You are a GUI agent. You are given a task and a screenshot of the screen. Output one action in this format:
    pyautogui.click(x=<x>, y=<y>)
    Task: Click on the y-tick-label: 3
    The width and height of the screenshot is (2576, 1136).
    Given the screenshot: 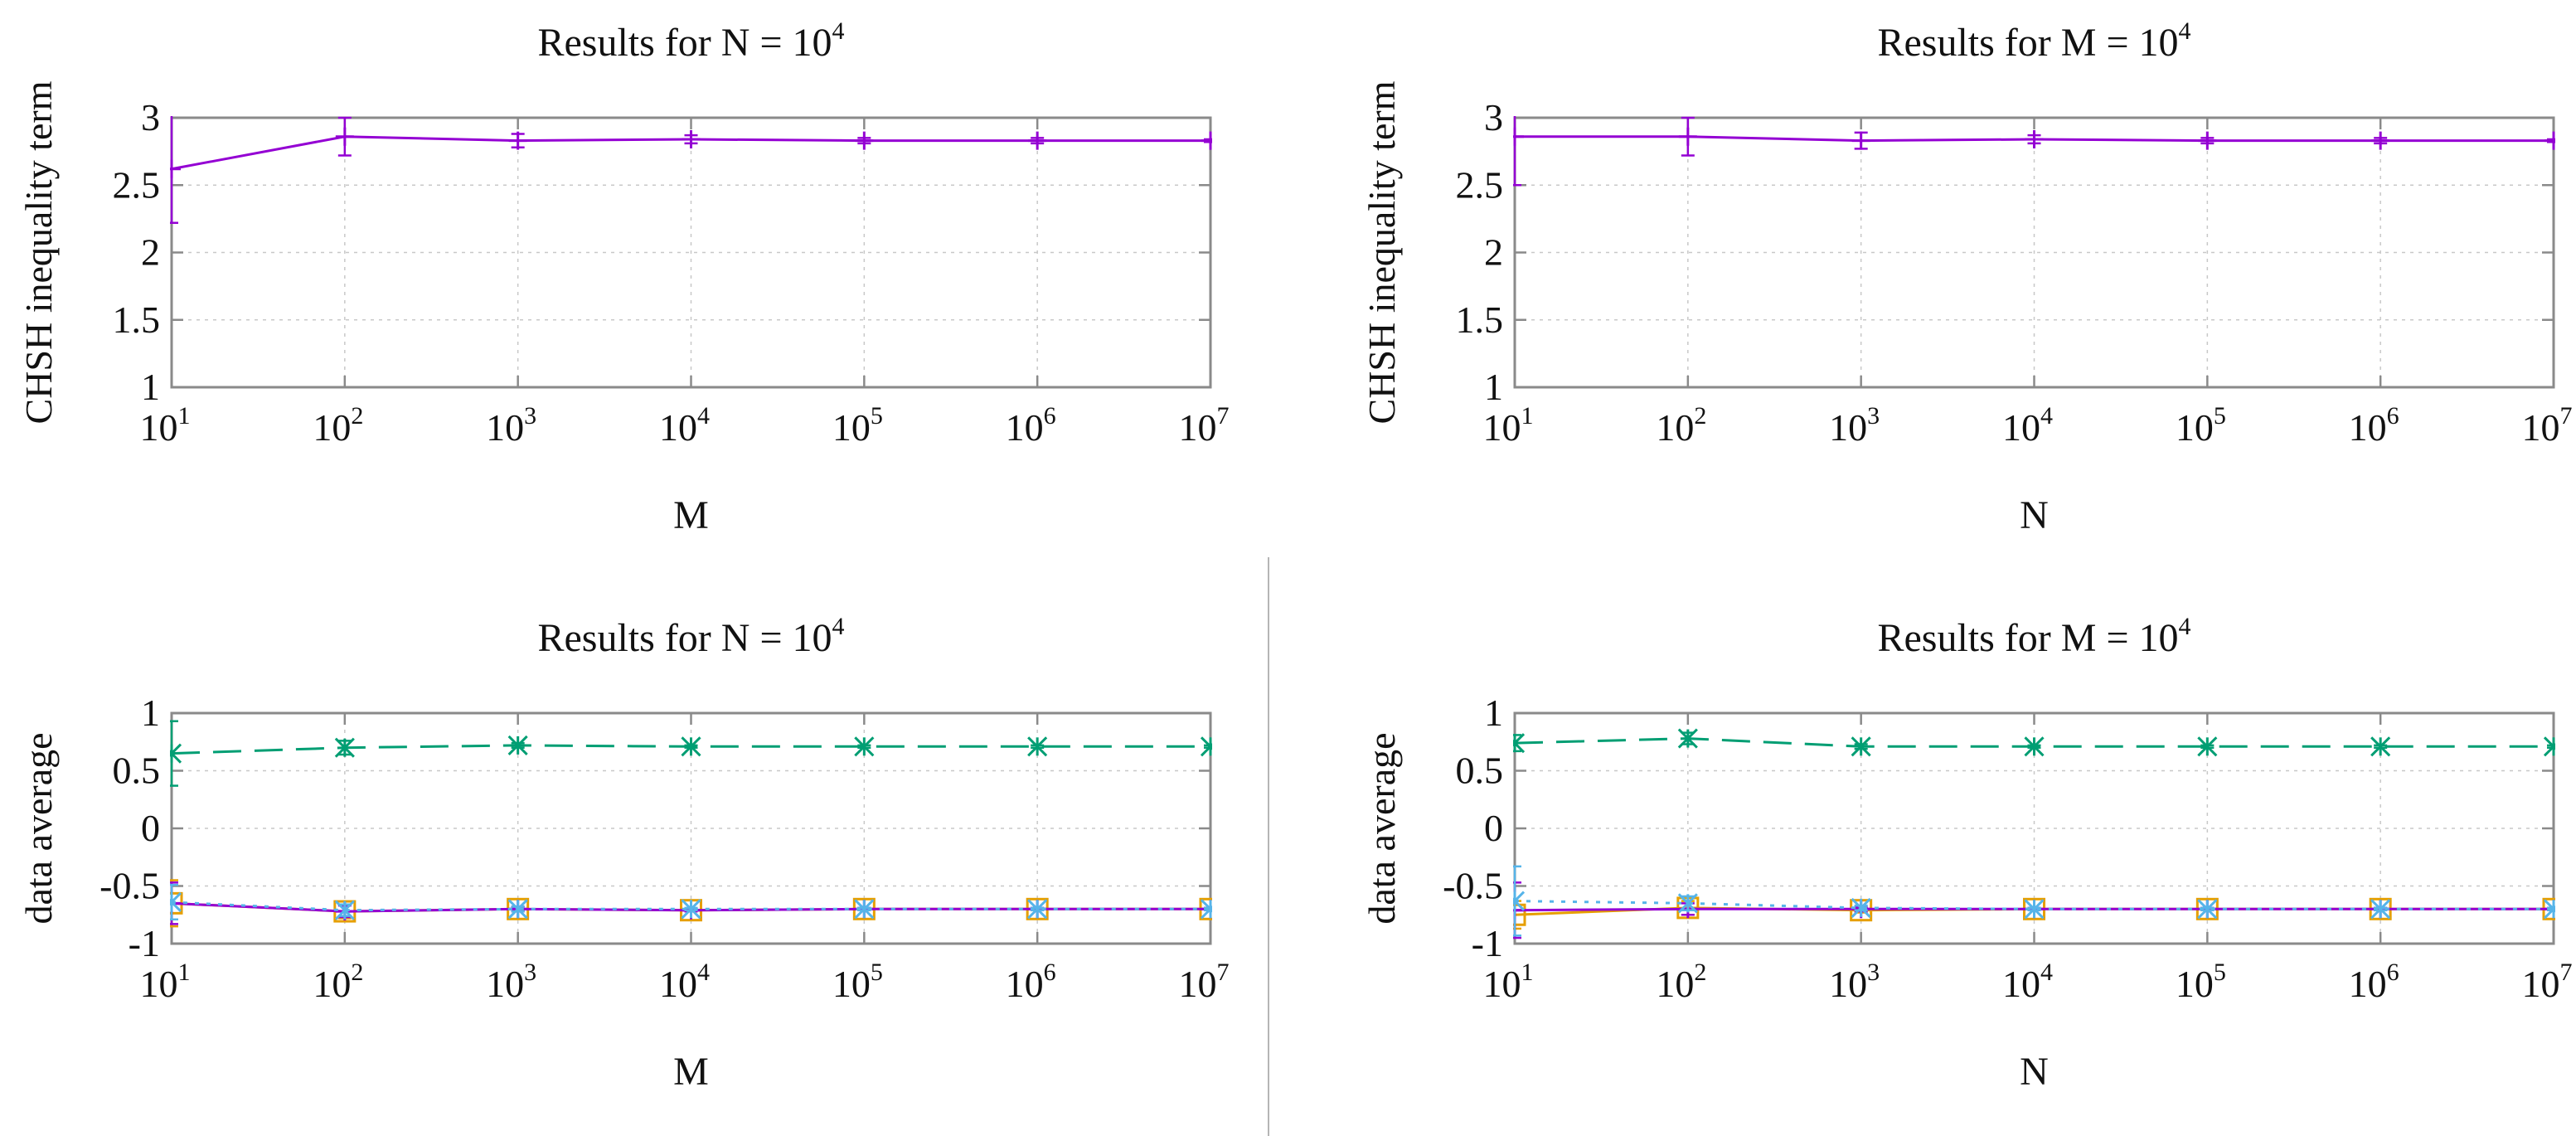 What is the action you would take?
    pyautogui.click(x=1493, y=117)
    